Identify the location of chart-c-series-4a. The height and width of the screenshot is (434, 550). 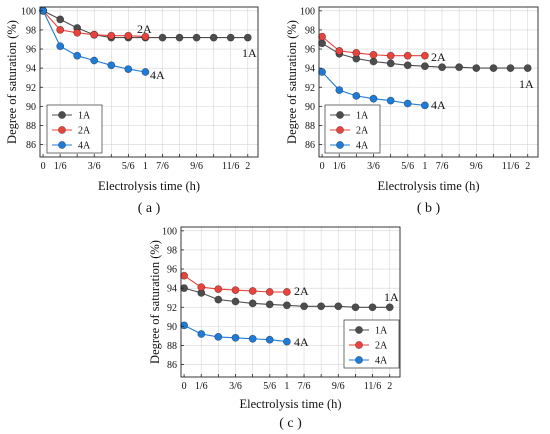
(235, 333).